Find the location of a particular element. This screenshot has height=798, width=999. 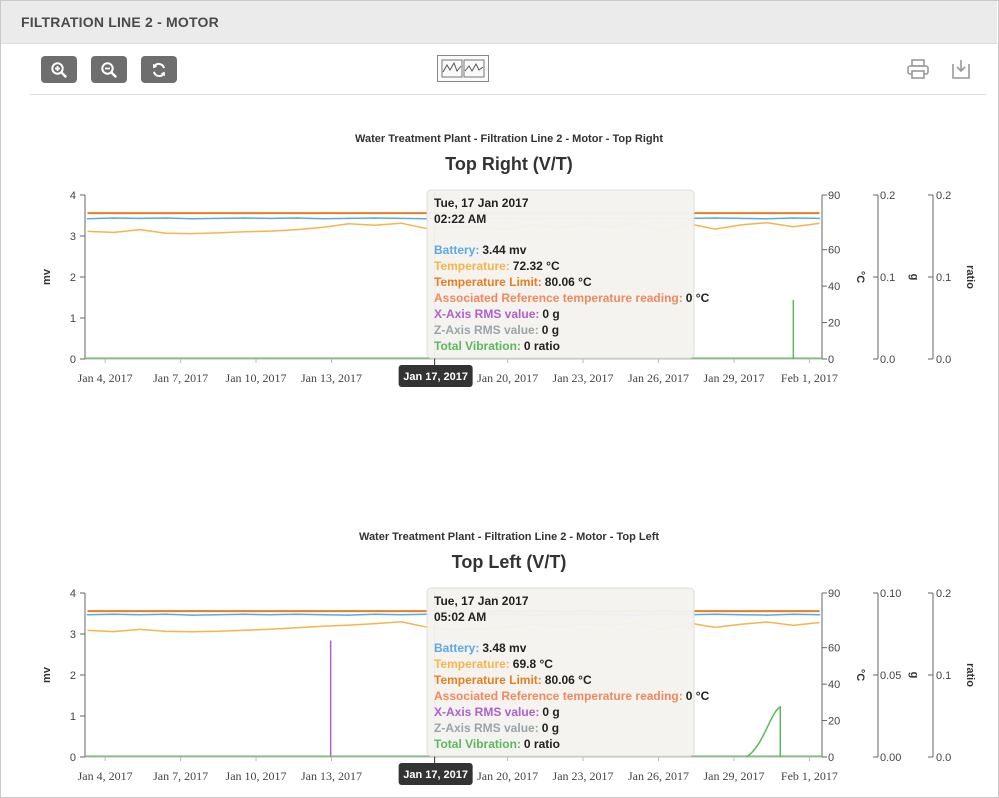

tooltip-row: Total Vibration: 0 ratio is located at coordinates (497, 346).